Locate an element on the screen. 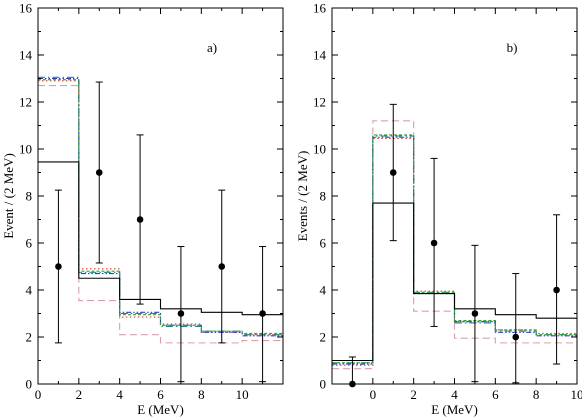  panel-label: b) is located at coordinates (512, 47).